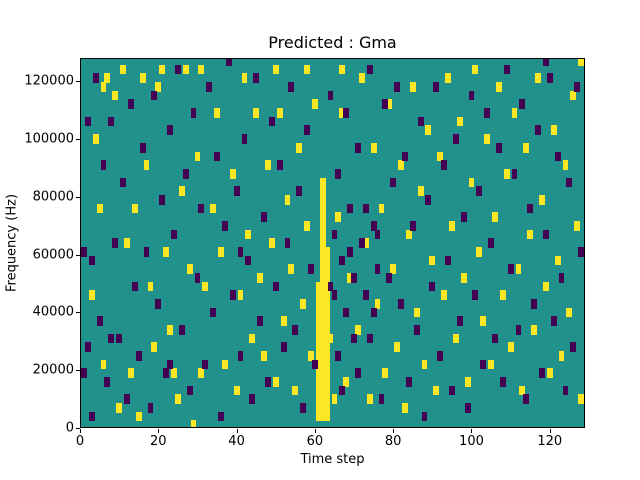  What do you see at coordinates (53, 255) in the screenshot?
I see `y-tick-label: 60000` at bounding box center [53, 255].